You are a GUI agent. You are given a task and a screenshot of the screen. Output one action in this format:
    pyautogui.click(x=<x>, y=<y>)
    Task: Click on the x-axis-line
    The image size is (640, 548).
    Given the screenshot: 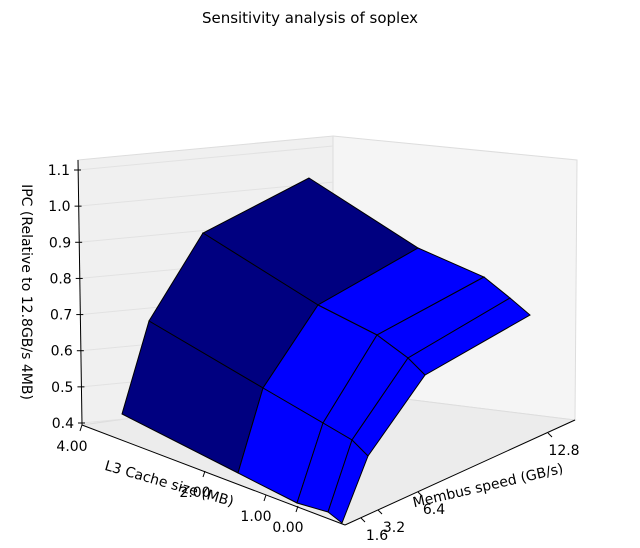 What is the action you would take?
    pyautogui.click(x=213, y=475)
    